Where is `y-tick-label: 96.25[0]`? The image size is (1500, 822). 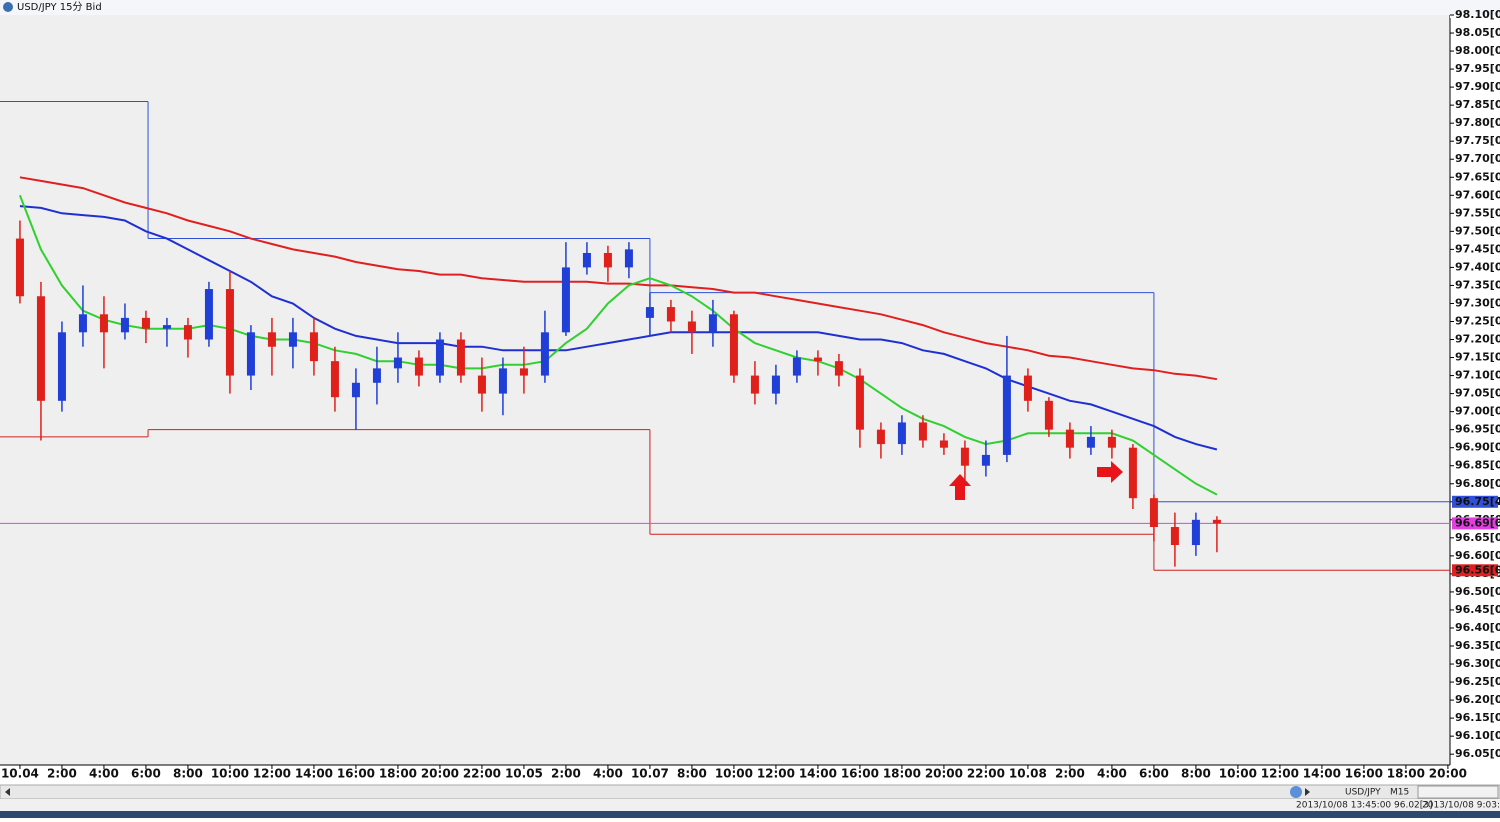
y-tick-label: 96.25[0] is located at coordinates (1477, 681).